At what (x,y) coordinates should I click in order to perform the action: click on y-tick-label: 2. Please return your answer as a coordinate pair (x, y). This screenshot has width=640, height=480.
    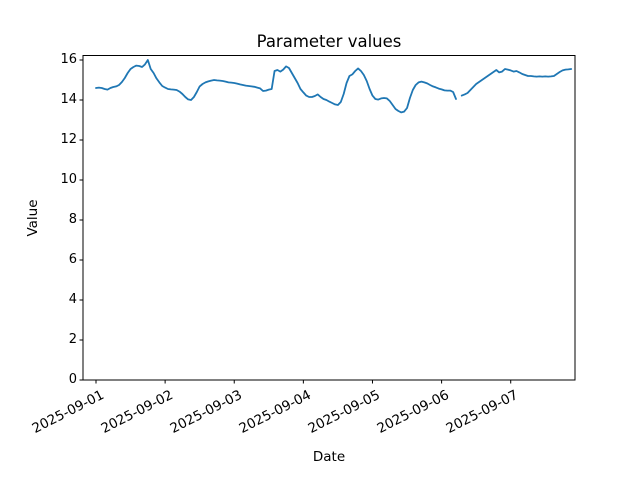
    Looking at the image, I should click on (72, 339).